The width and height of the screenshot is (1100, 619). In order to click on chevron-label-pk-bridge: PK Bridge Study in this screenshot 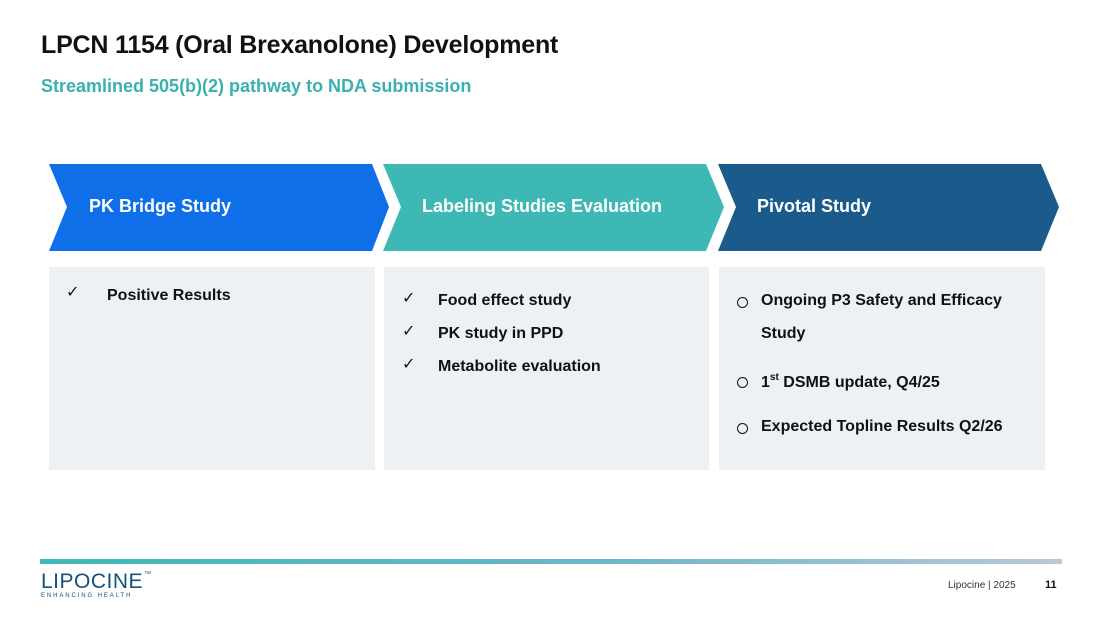, I will do `click(160, 206)`.